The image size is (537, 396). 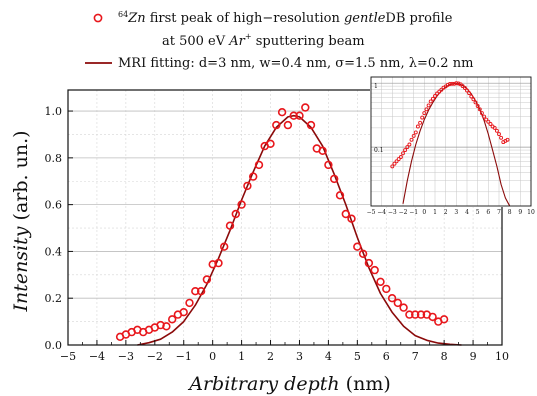 What do you see at coordinates (444, 356) in the screenshot?
I see `main-x-tick-label: 8` at bounding box center [444, 356].